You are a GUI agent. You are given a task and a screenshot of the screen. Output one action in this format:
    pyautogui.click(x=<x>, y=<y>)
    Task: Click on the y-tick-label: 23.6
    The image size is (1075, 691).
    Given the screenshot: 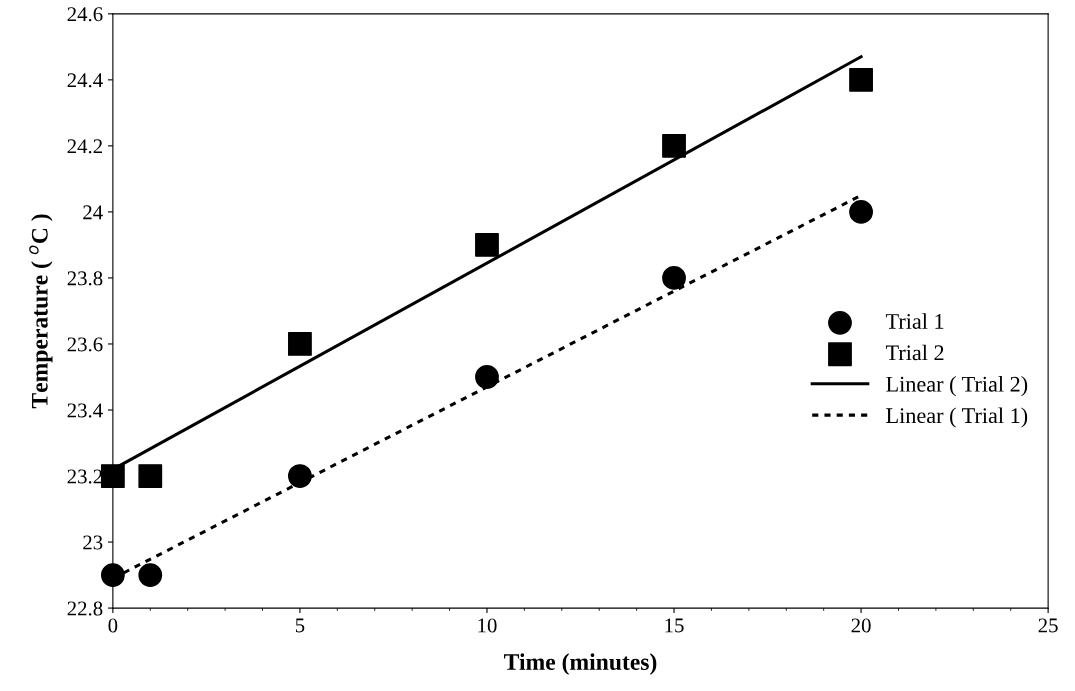 What is the action you would take?
    pyautogui.click(x=85, y=344)
    